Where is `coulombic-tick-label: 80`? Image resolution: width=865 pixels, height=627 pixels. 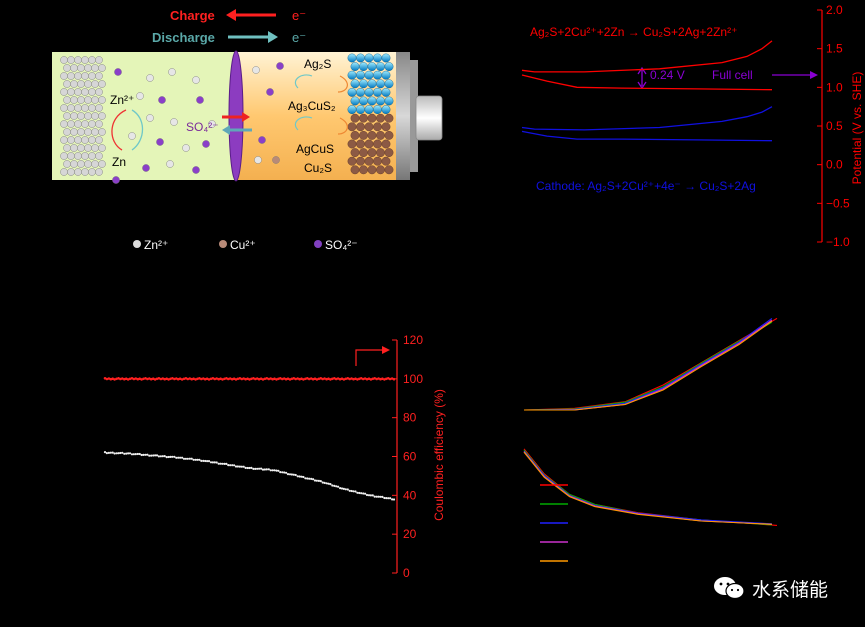 coulombic-tick-label: 80 is located at coordinates (410, 418).